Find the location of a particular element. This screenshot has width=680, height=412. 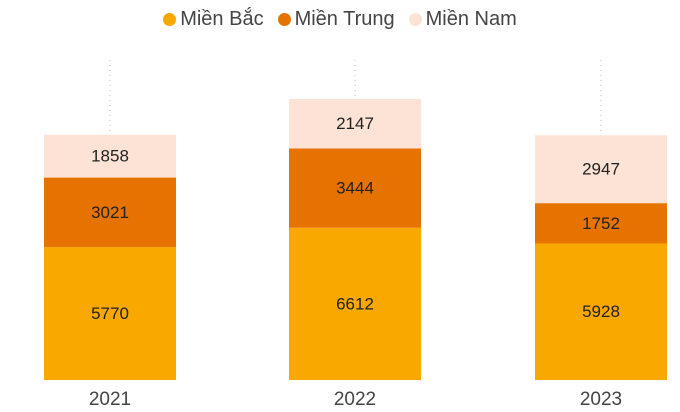

legend: Miền Bắc Miền Trung Miền Nam is located at coordinates (340, 19).